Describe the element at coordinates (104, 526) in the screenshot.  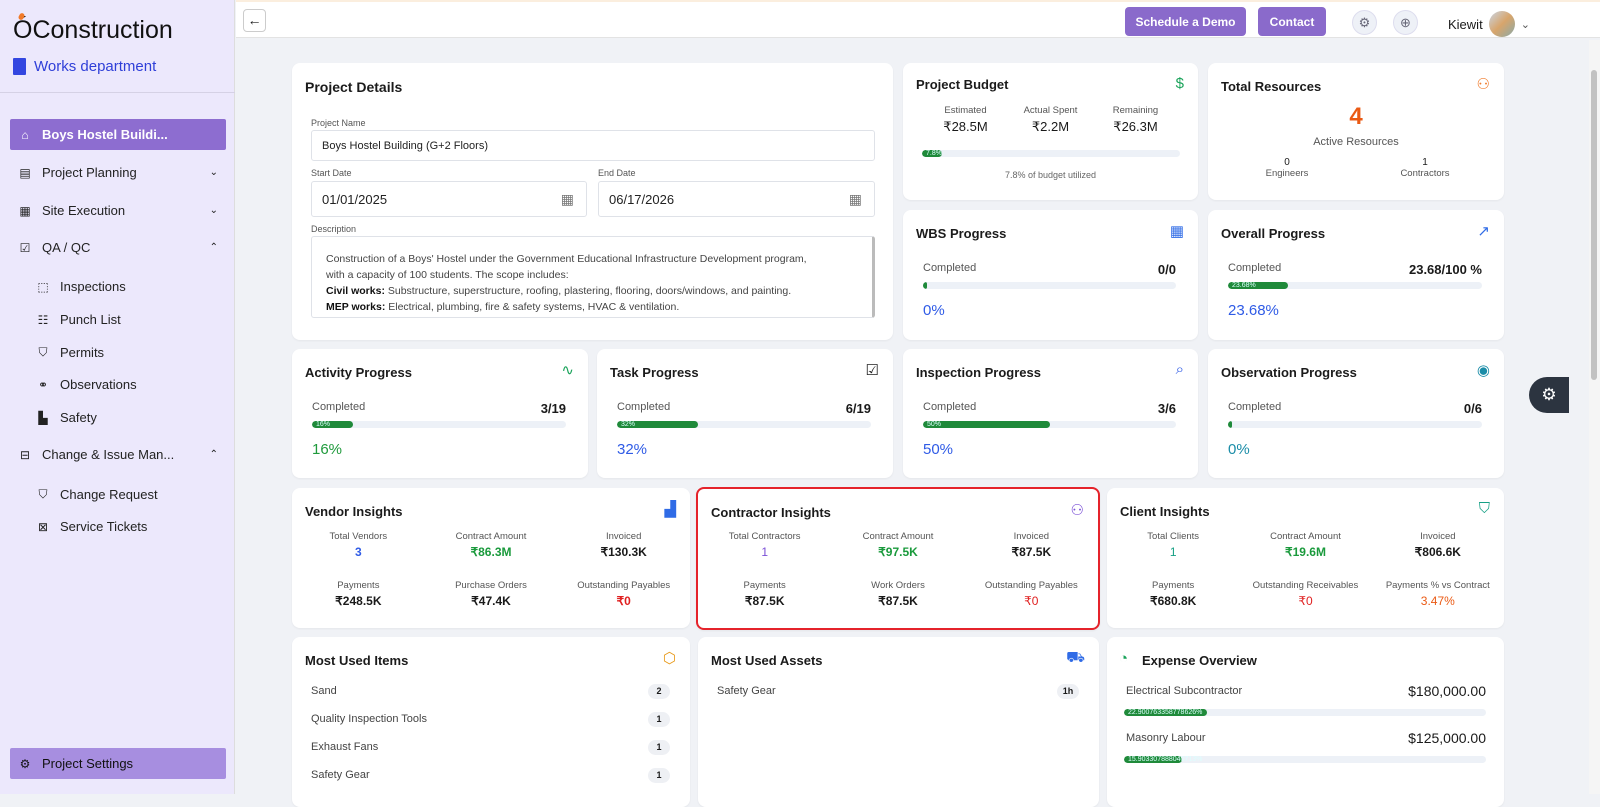
I see `label: Service Tickets` at that location.